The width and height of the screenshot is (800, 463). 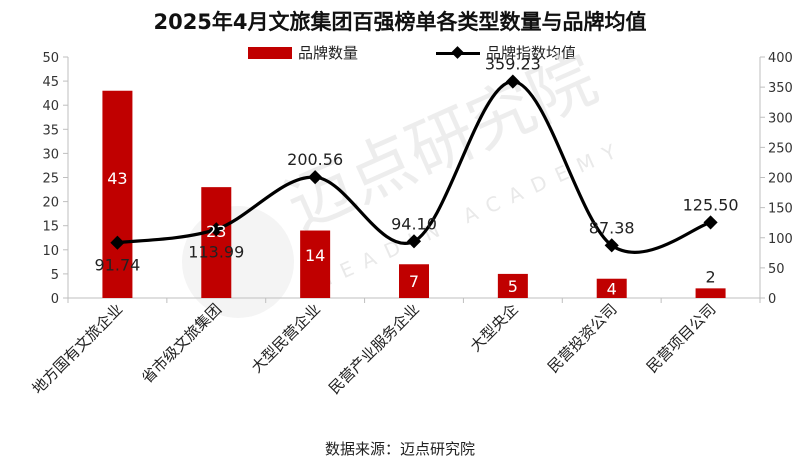 What do you see at coordinates (181, 343) in the screenshot?
I see `x-tick-label: 省市级文旅集团` at bounding box center [181, 343].